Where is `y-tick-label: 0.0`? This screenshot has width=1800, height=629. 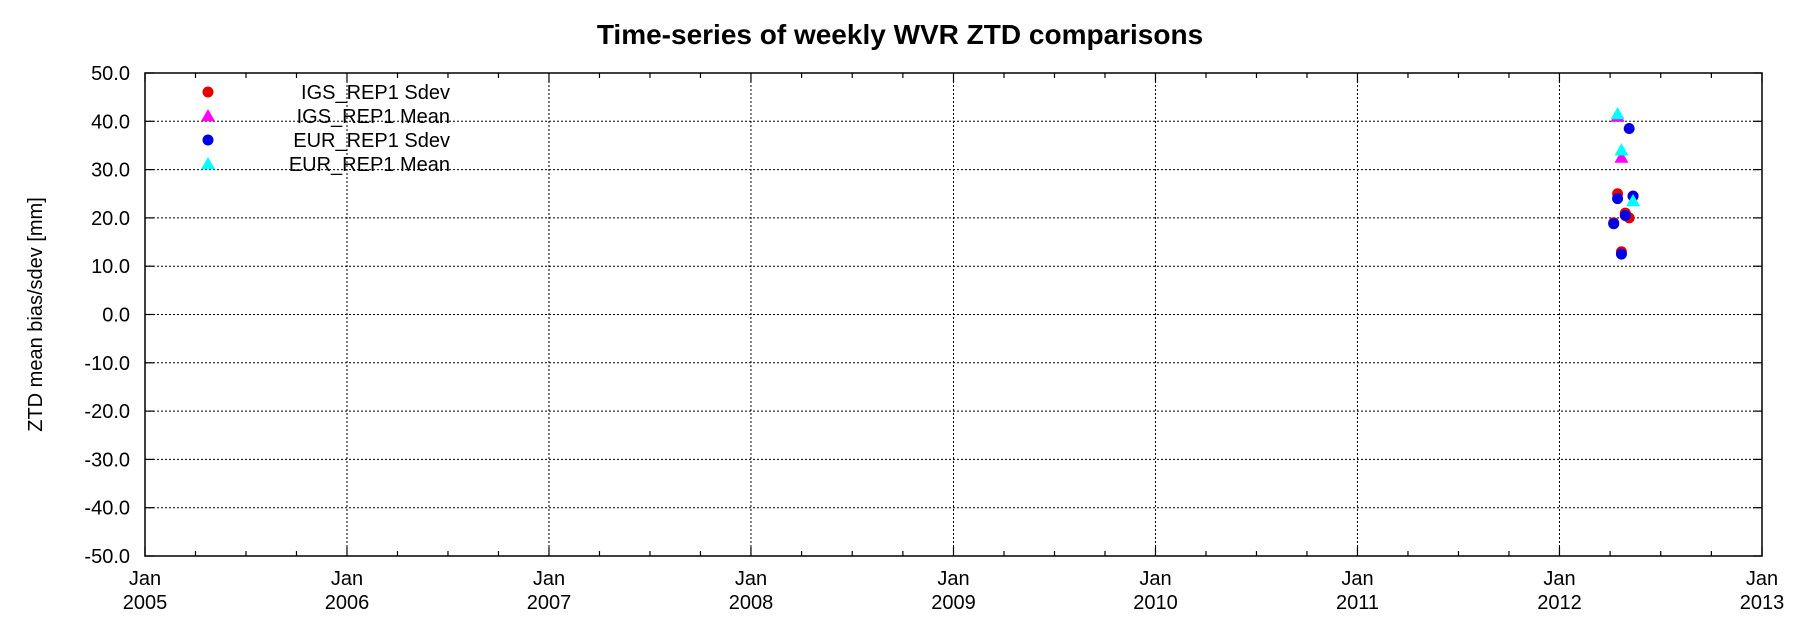 y-tick-label: 0.0 is located at coordinates (116, 316).